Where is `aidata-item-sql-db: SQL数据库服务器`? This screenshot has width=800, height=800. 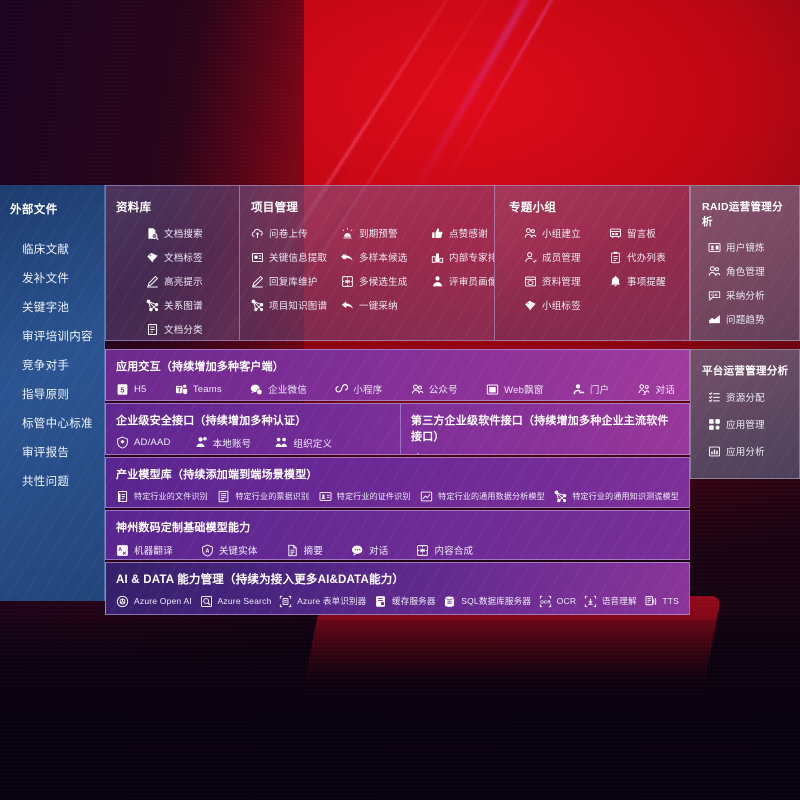
aidata-item-sql-db: SQL数据库服务器 is located at coordinates (487, 601).